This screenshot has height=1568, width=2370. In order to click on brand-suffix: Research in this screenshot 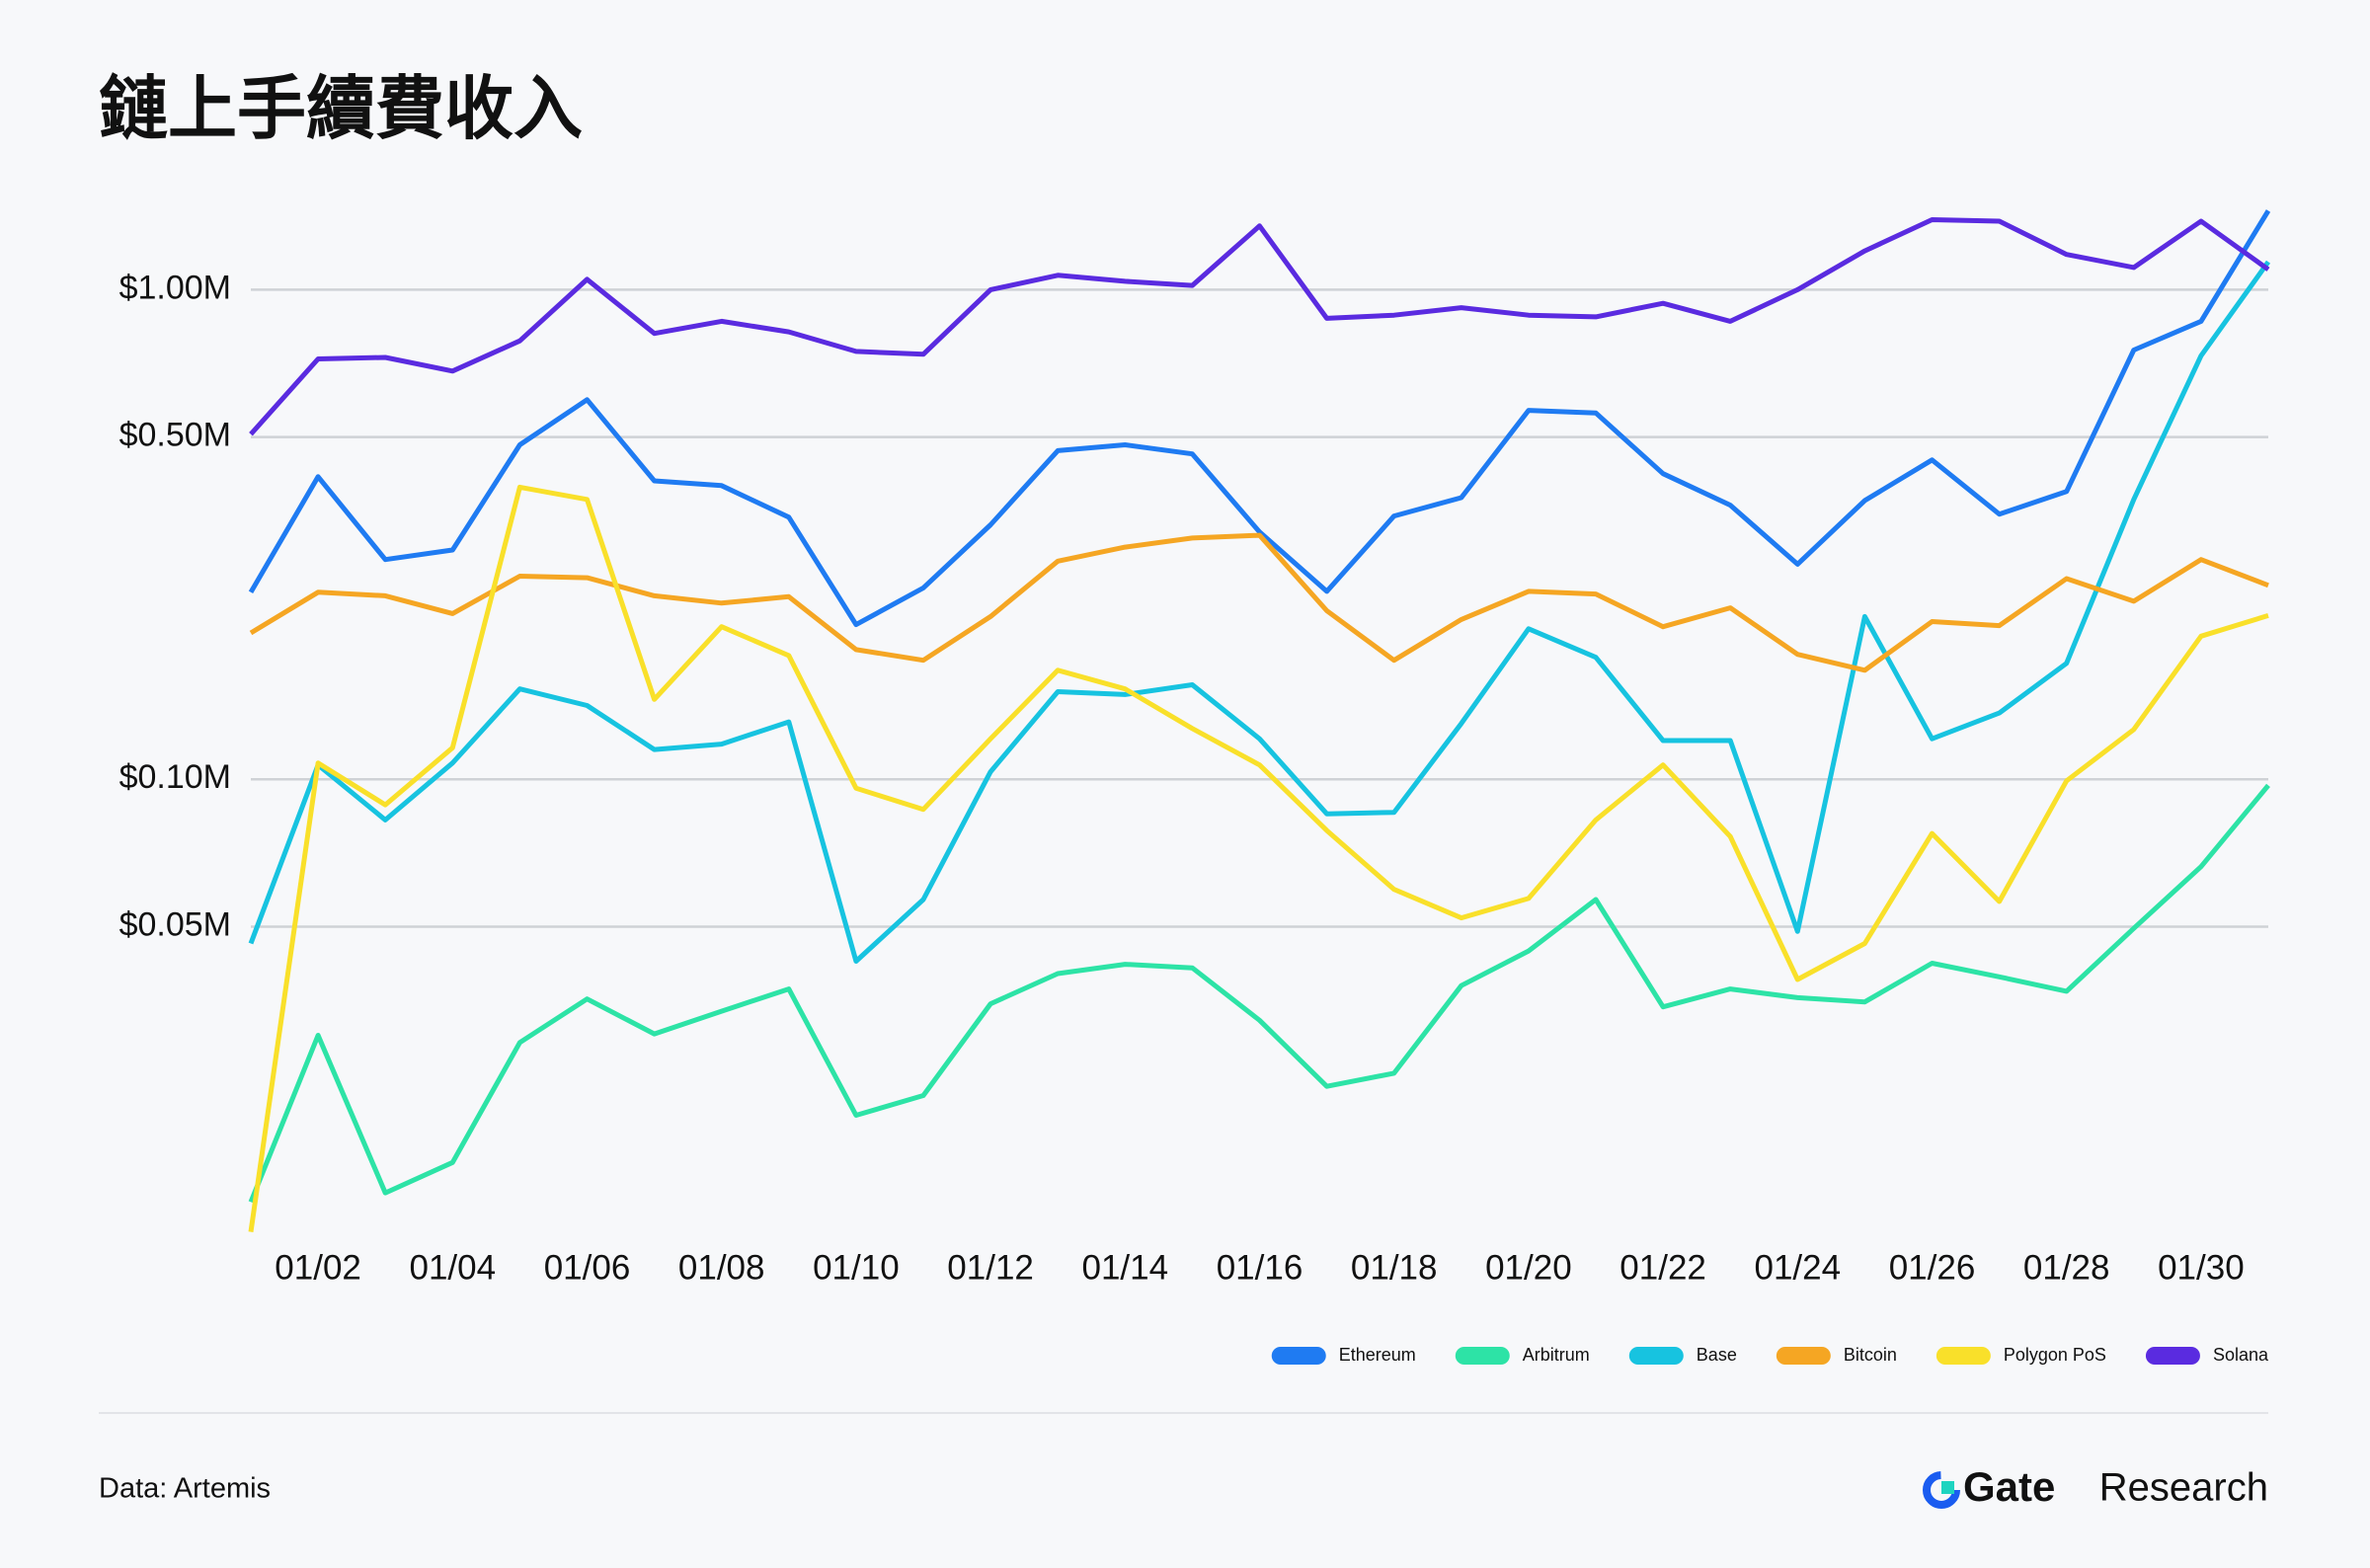, I will do `click(2184, 1488)`.